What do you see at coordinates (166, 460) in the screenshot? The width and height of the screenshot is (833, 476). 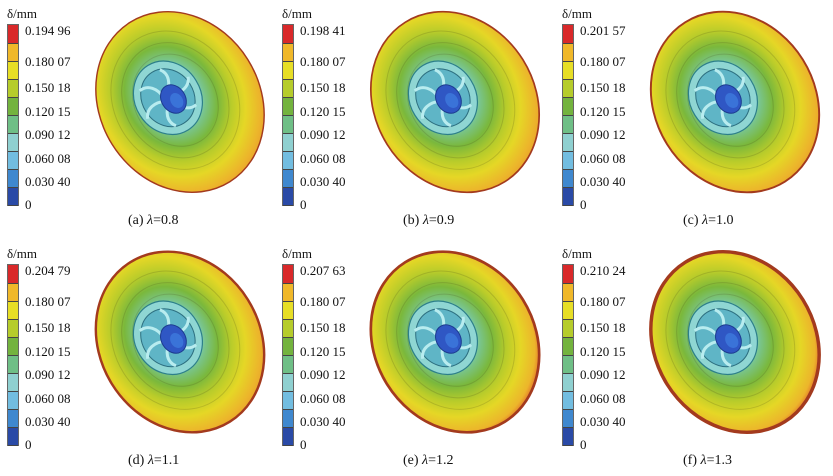 I see `caption-value: =1.1` at bounding box center [166, 460].